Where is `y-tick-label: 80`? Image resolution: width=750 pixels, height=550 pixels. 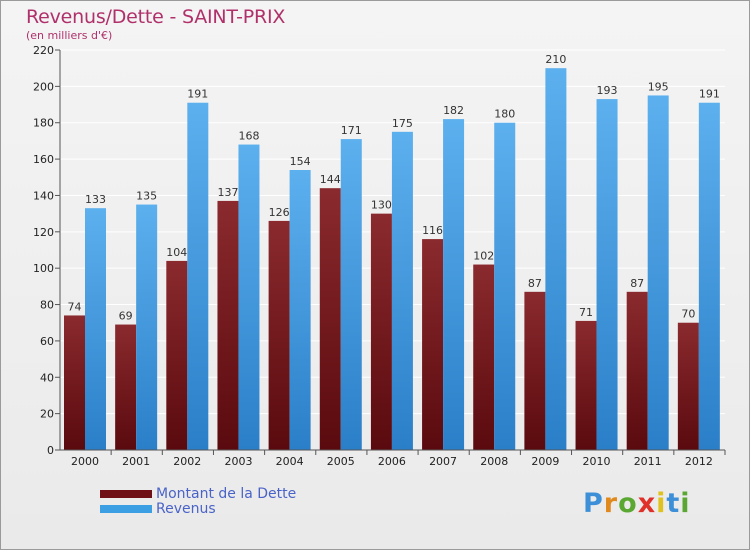
y-tick-label: 80 is located at coordinates (47, 305).